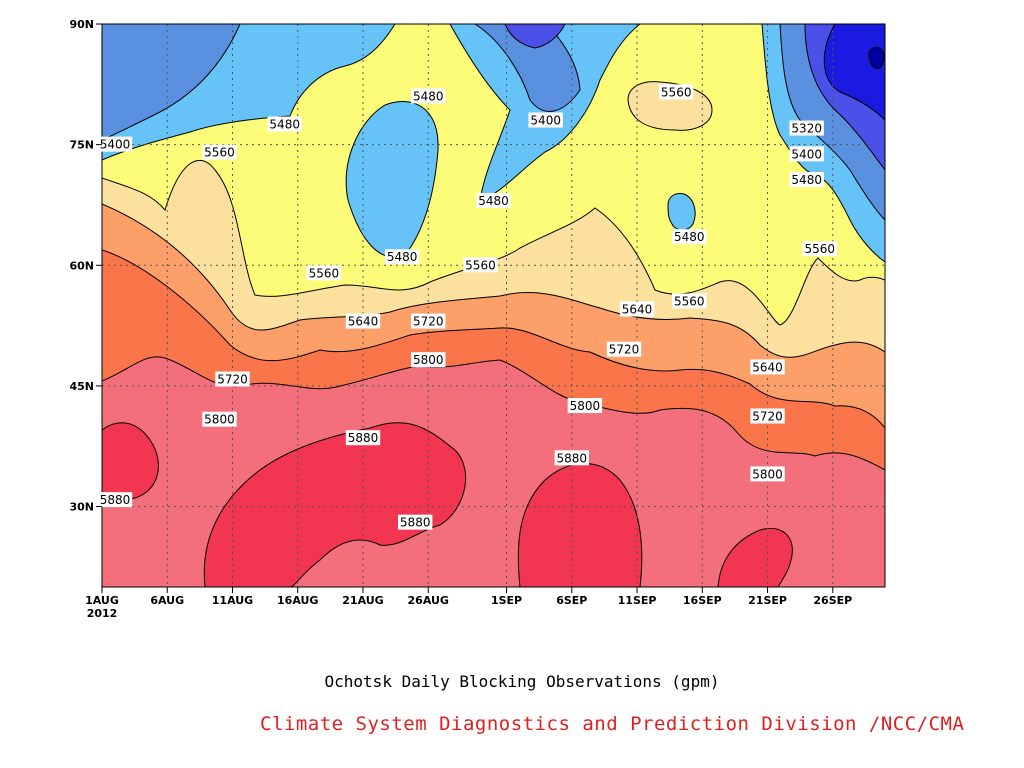 This screenshot has height=768, width=1024. What do you see at coordinates (571, 600) in the screenshot?
I see `x-tick-label: 6SEP` at bounding box center [571, 600].